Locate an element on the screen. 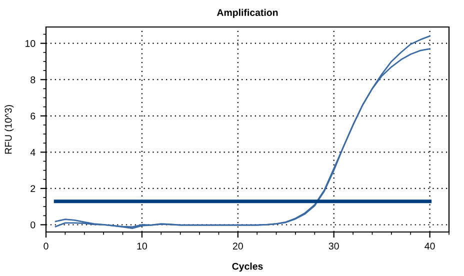 Image resolution: width=464 pixels, height=276 pixels. y-axis-title: RFU (10^3) is located at coordinates (9, 129).